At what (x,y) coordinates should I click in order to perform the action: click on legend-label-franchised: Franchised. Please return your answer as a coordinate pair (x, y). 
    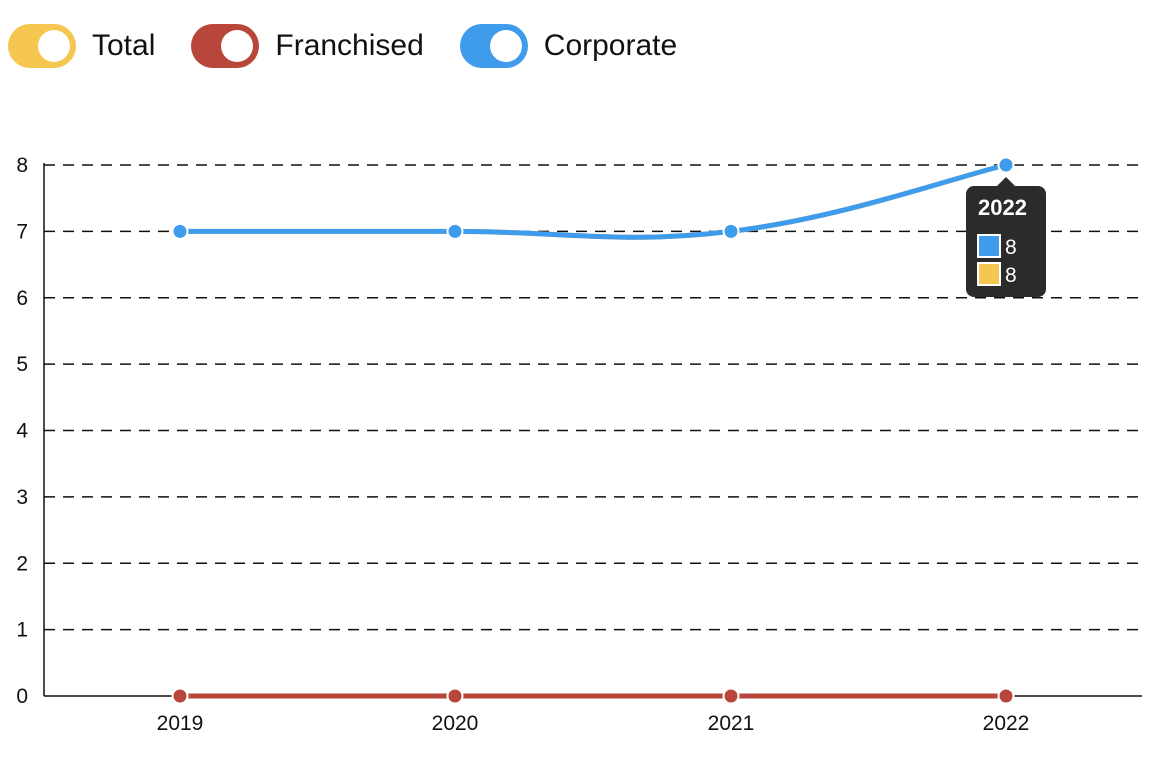
    Looking at the image, I should click on (349, 45).